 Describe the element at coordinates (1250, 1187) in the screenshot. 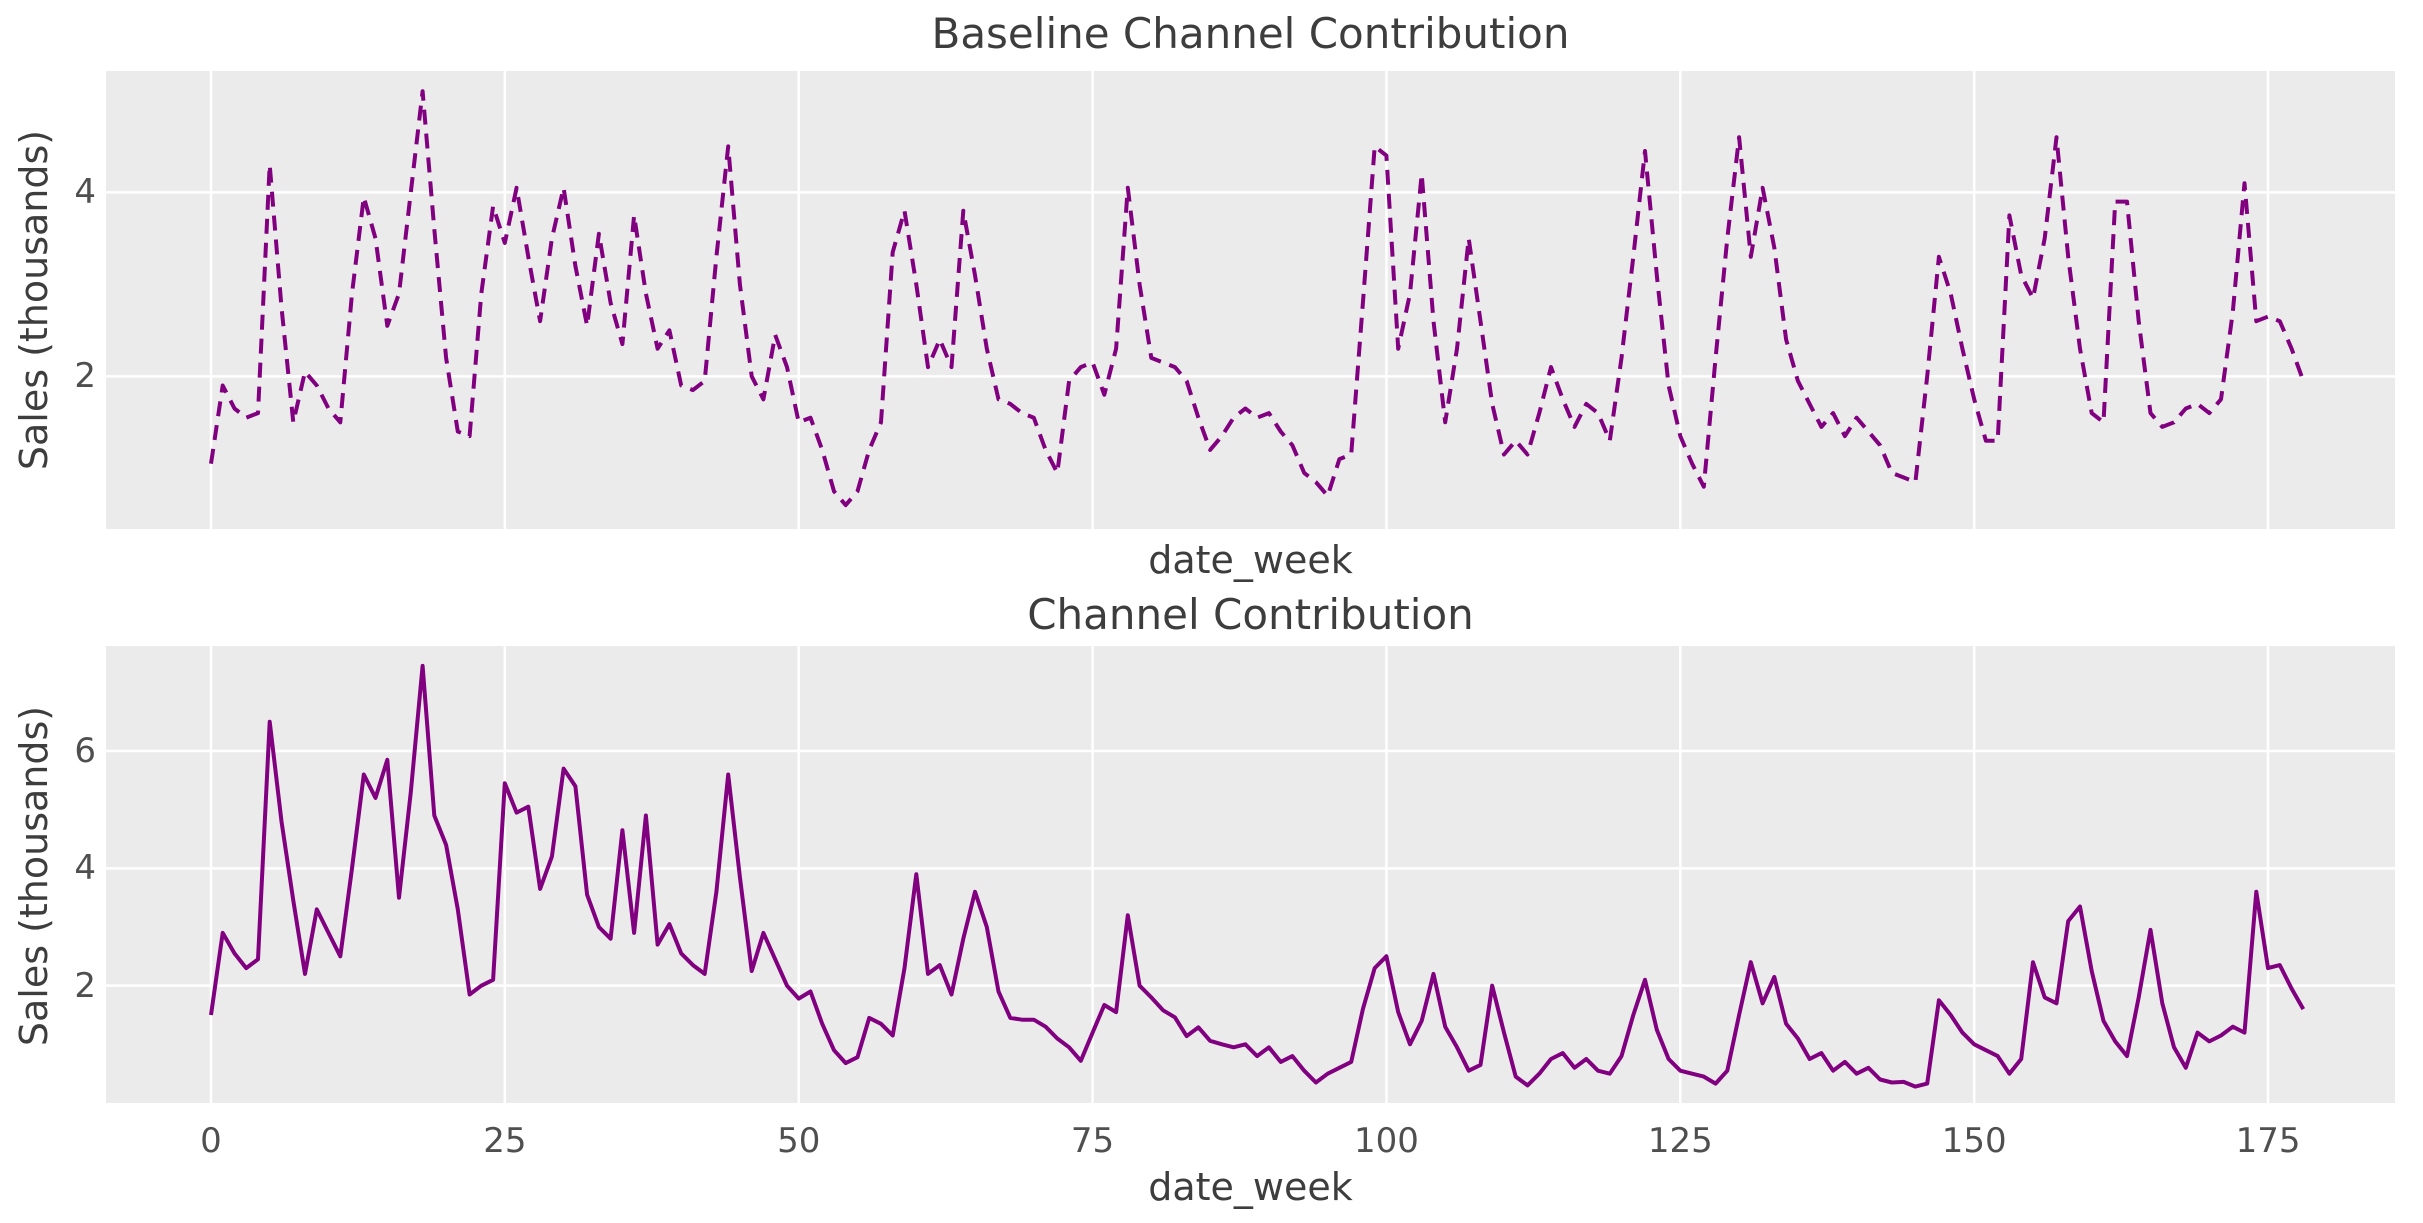

I see `x-axis-label-bottom: date_week` at that location.